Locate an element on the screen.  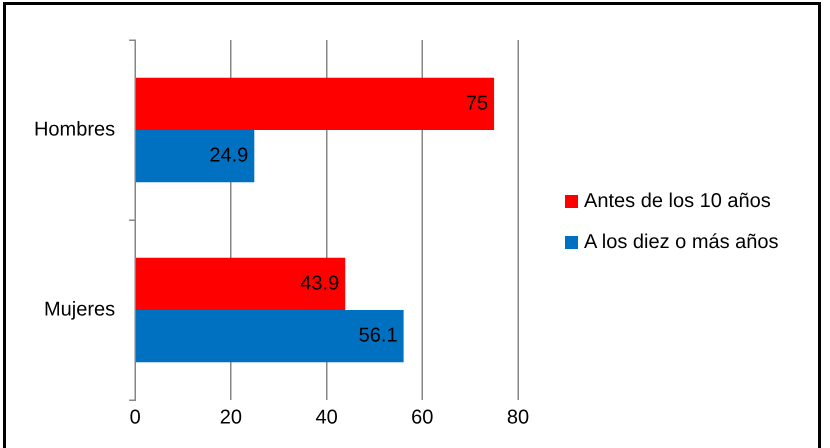
x-tick-label: 60 is located at coordinates (422, 417).